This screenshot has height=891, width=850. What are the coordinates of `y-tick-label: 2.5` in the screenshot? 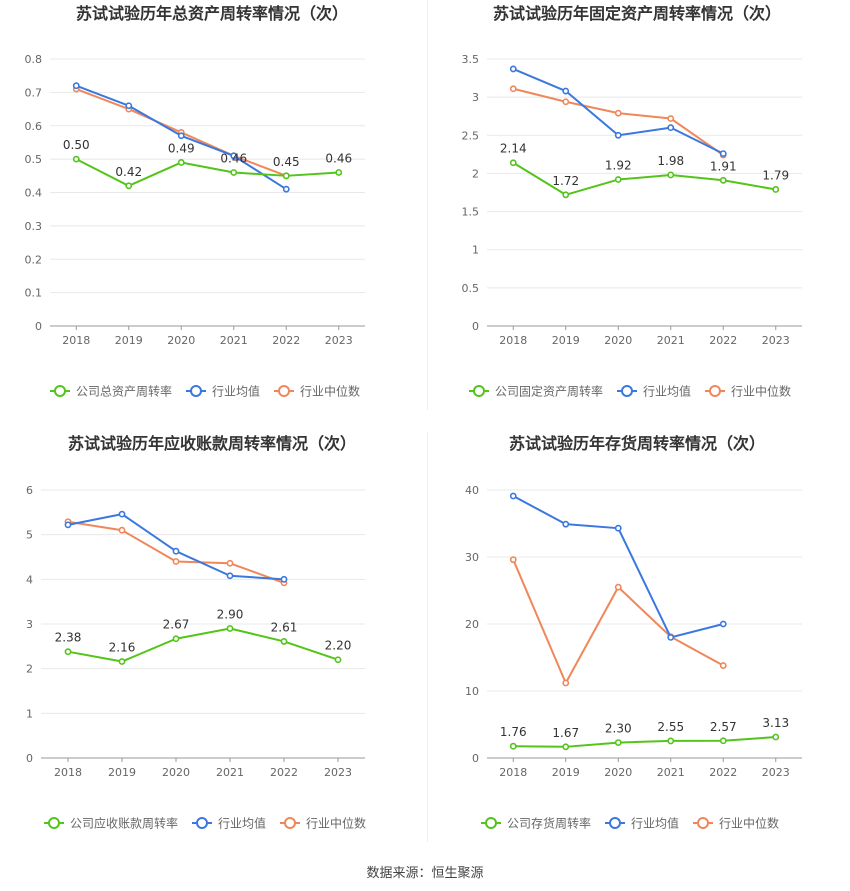 It's located at (471, 135).